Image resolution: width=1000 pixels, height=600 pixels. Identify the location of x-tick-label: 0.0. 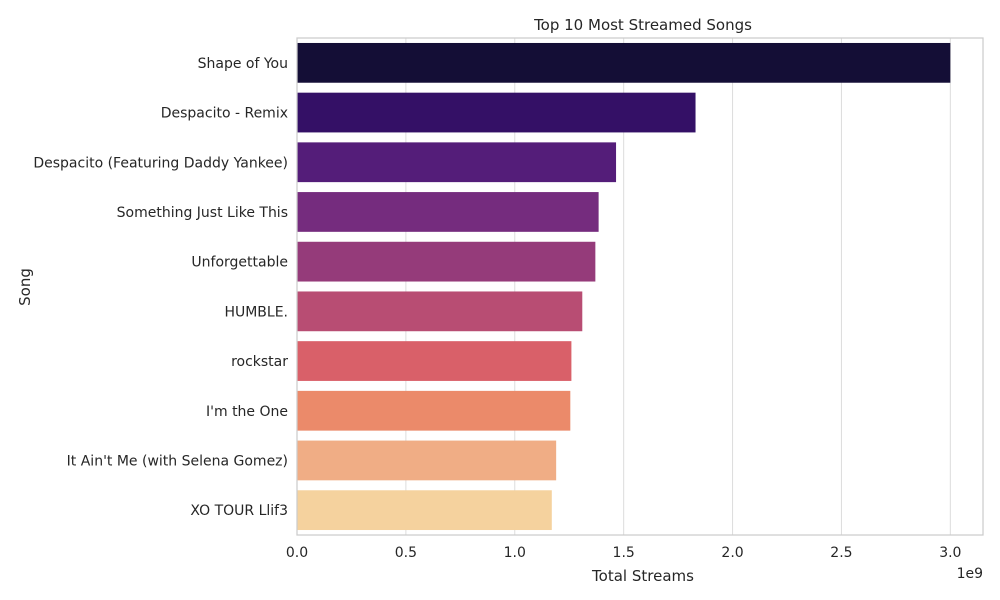
(297, 553).